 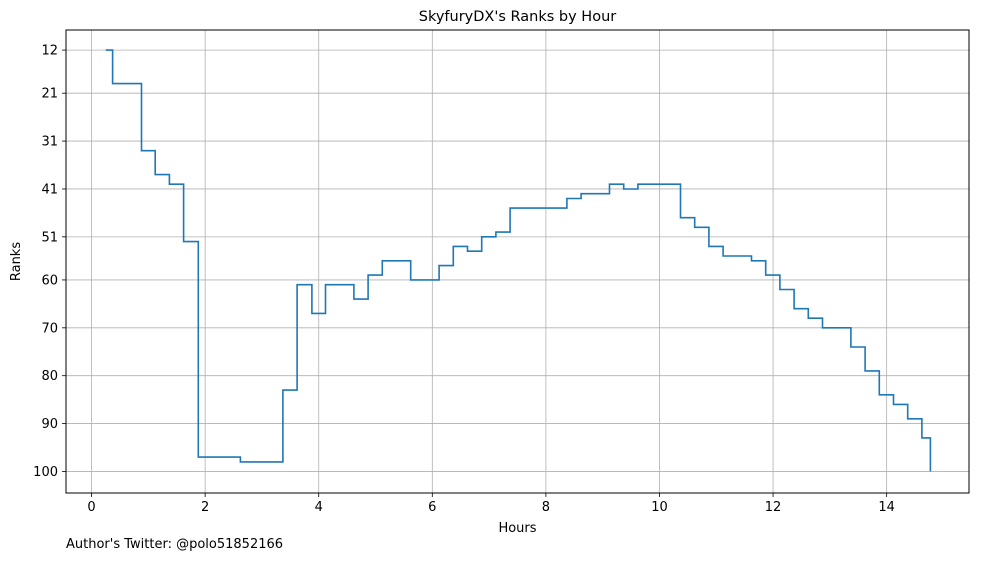 What do you see at coordinates (319, 507) in the screenshot?
I see `x-tick-label: 4` at bounding box center [319, 507].